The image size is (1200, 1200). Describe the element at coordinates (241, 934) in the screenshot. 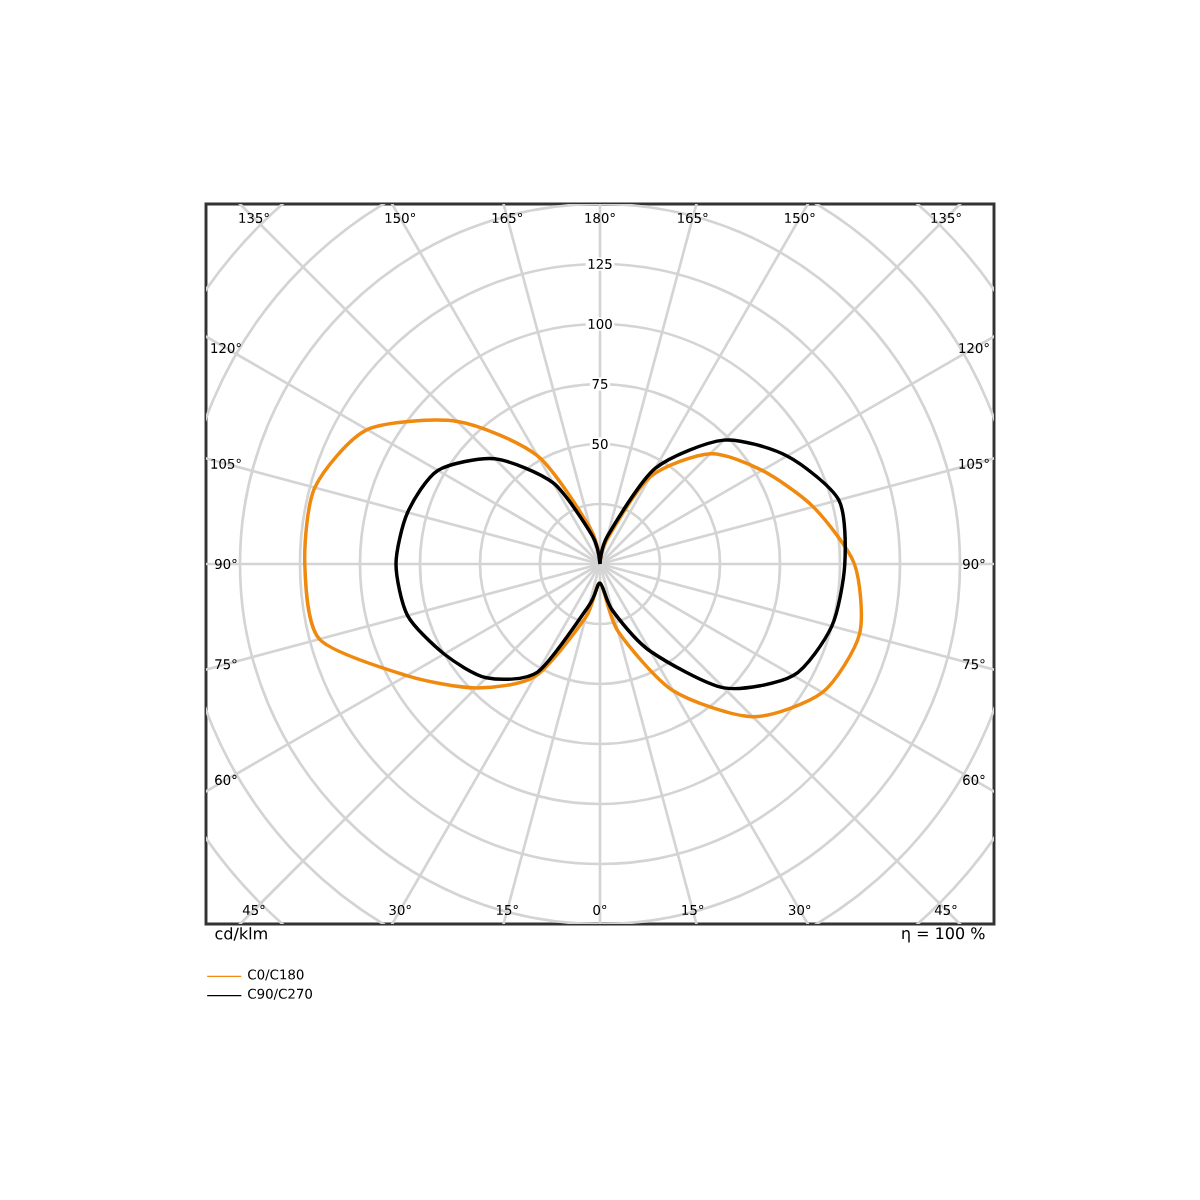

I see `text: cd/klm` at that location.